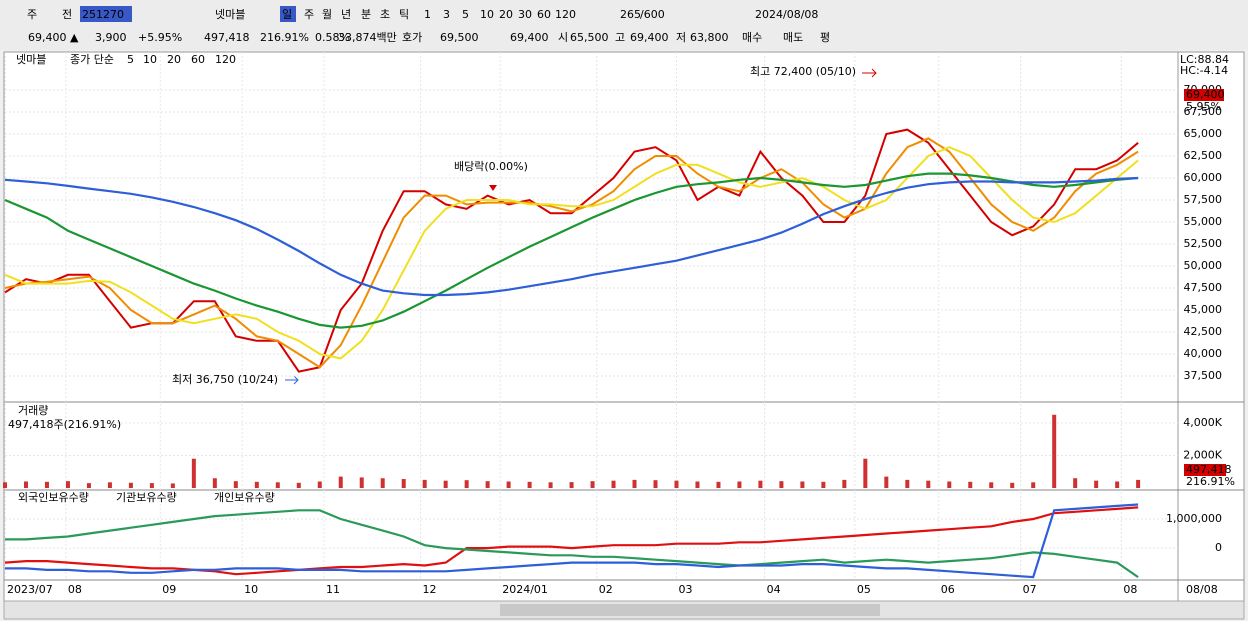  I want to click on side-label: 216.91%, so click(1210, 481).